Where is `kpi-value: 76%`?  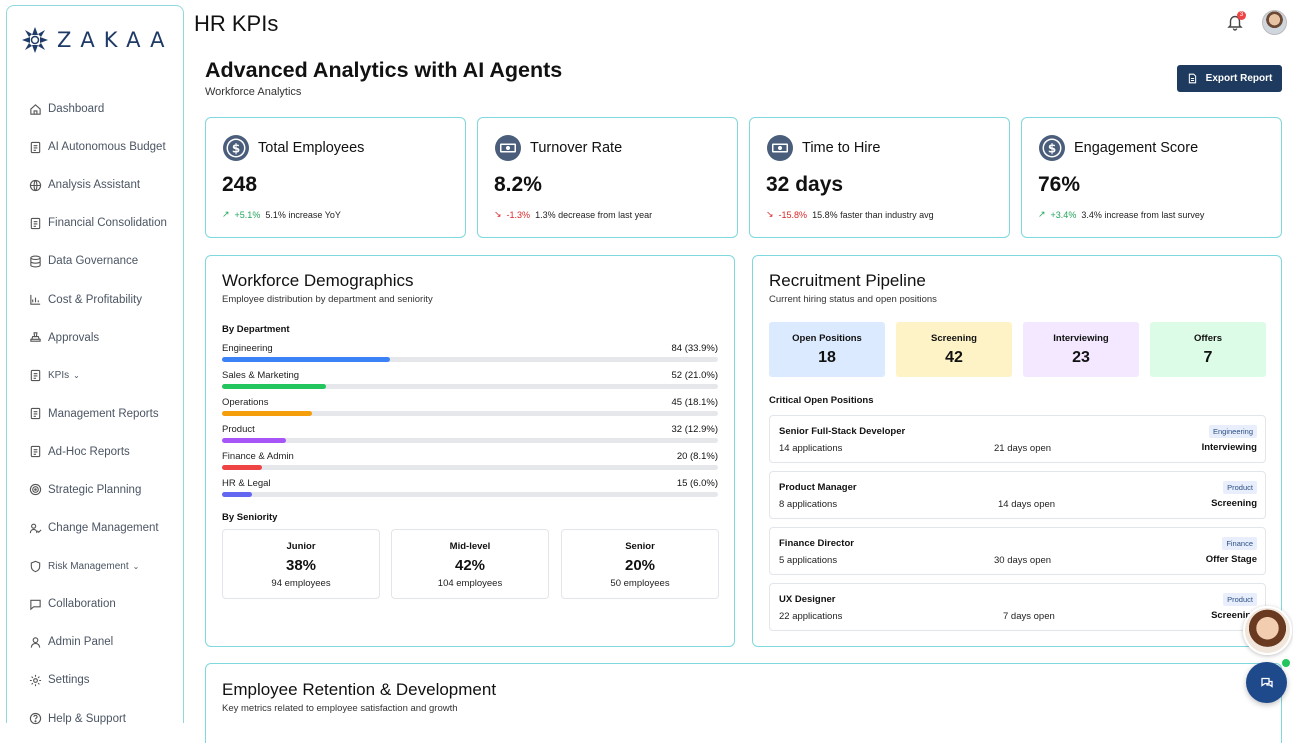
kpi-value: 76% is located at coordinates (1059, 184).